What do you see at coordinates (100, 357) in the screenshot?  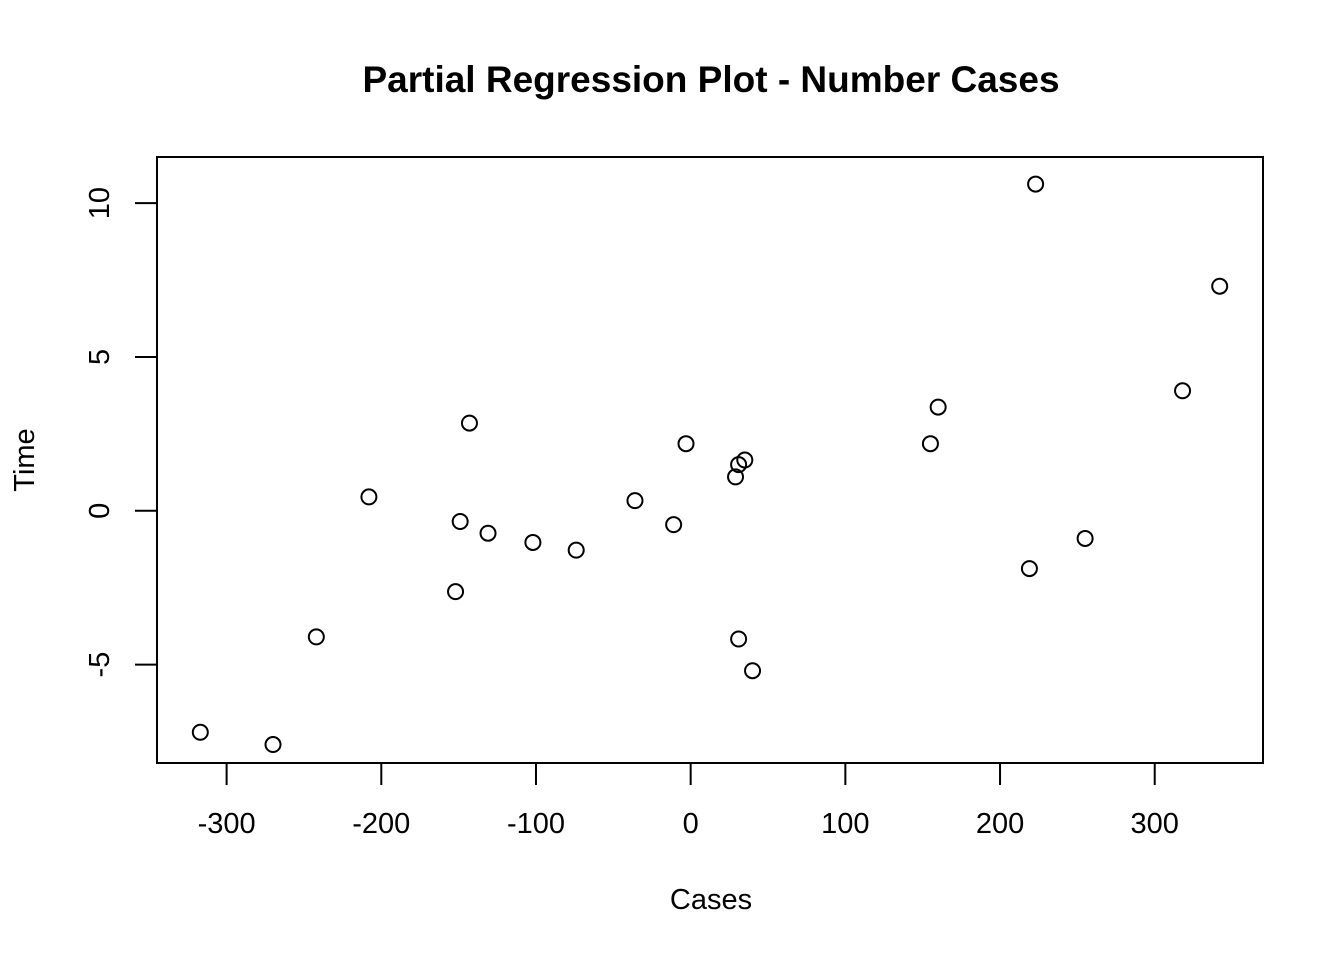 I see `y-tick-label: 5` at bounding box center [100, 357].